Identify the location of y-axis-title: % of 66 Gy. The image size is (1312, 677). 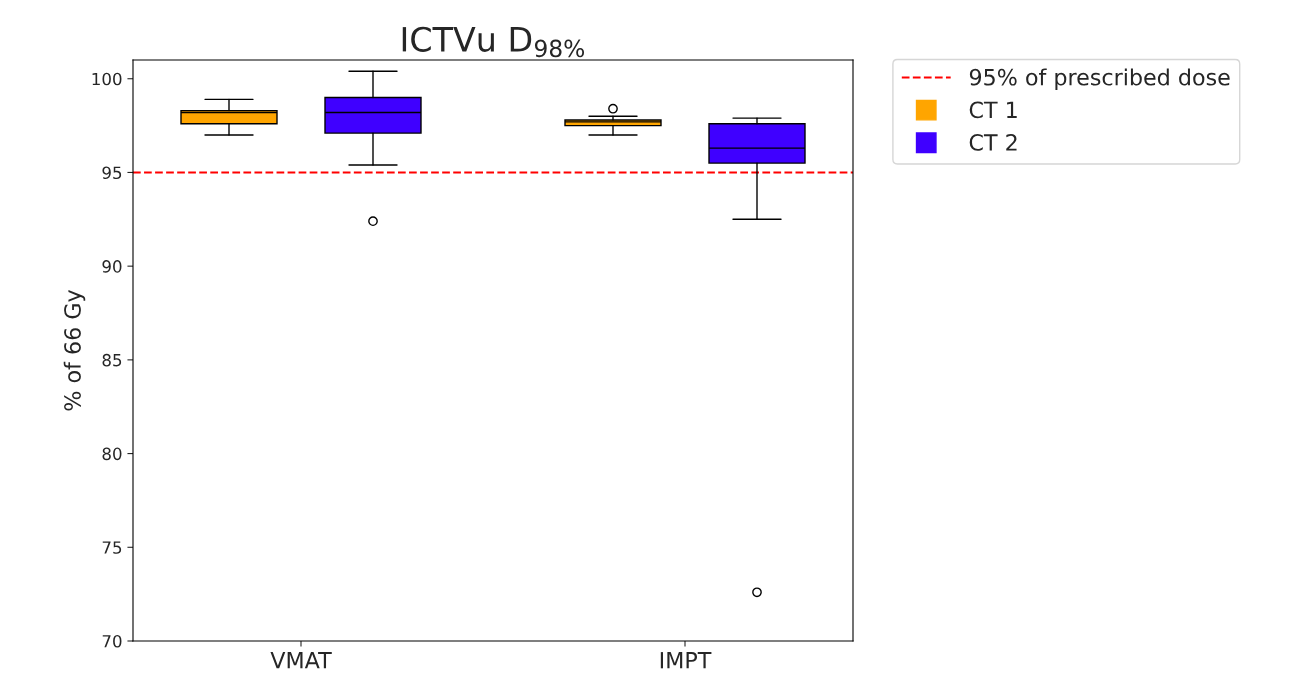
(74, 350).